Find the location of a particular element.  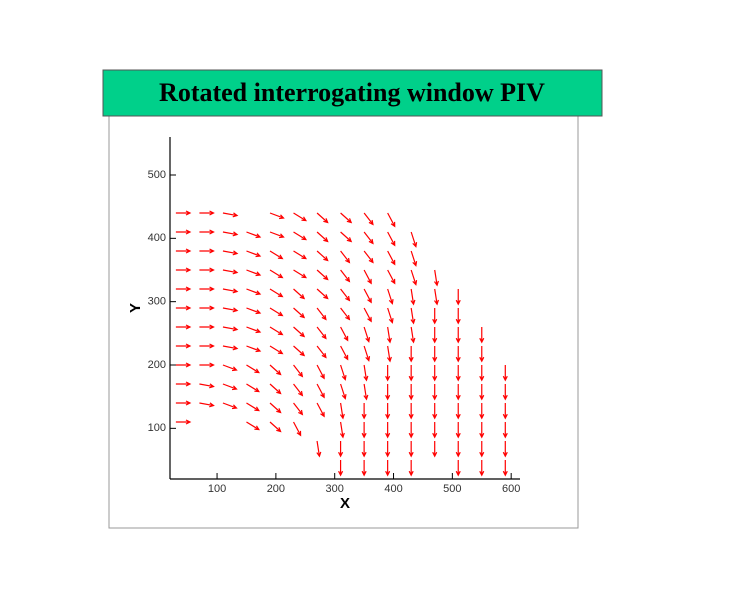

y-tick-label: 400 is located at coordinates (157, 238).